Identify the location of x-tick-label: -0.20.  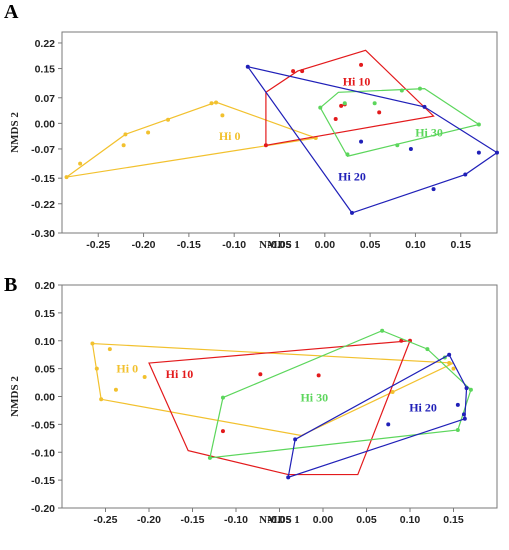
(149, 520).